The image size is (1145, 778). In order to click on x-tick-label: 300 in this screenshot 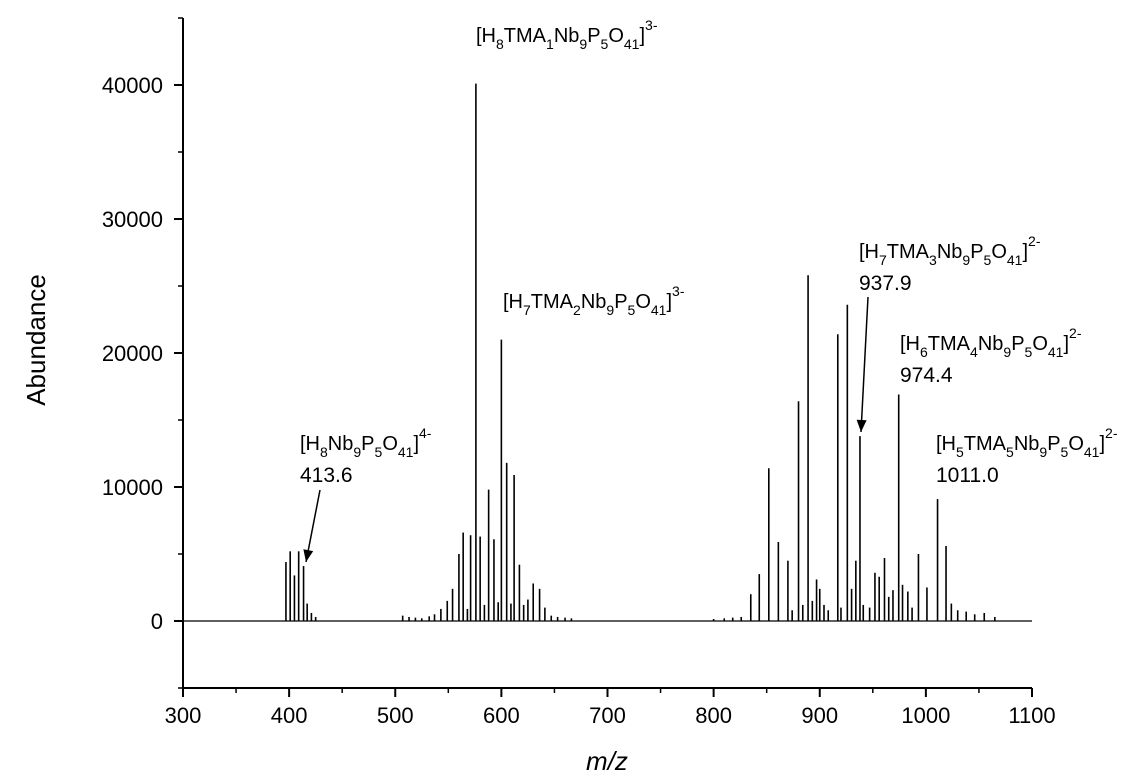, I will do `click(183, 715)`.